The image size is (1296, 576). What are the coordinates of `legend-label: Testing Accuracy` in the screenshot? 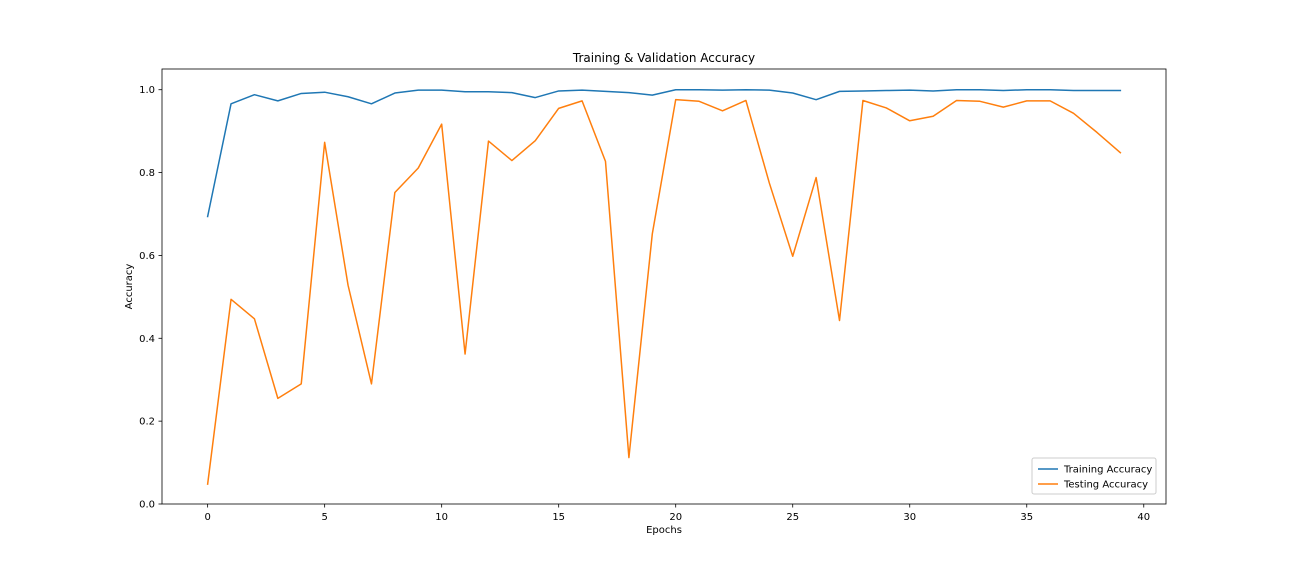 It's located at (1105, 485).